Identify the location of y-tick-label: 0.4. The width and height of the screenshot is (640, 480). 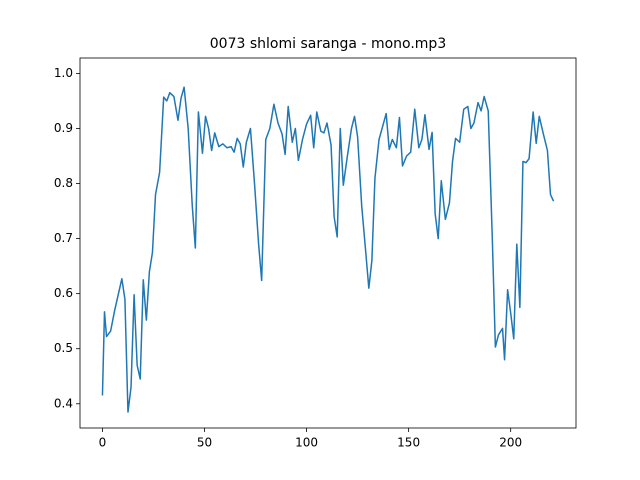
(63, 403).